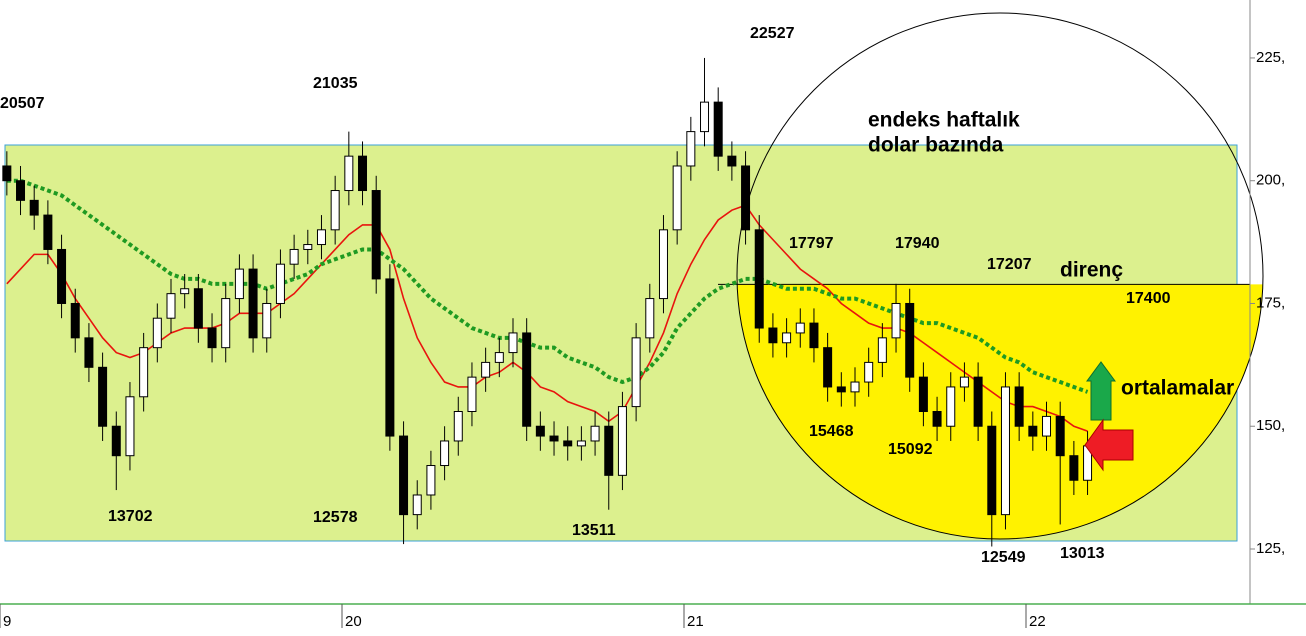  Describe the element at coordinates (772, 33) in the screenshot. I see `annotation: 22527` at that location.